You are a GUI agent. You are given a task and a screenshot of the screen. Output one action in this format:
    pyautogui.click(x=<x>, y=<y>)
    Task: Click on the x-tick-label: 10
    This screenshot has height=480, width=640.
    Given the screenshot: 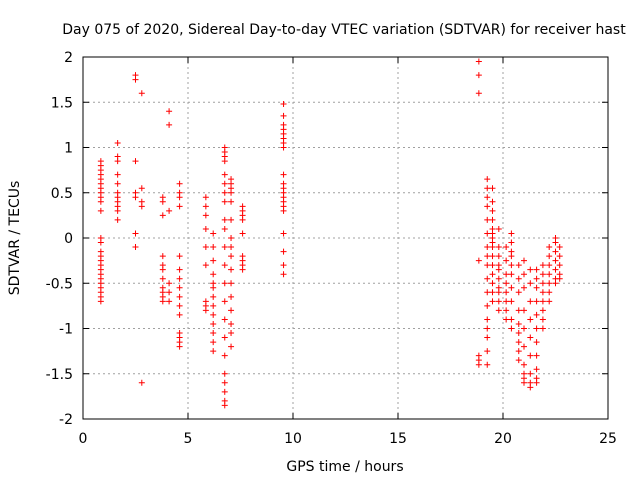 What is the action you would take?
    pyautogui.click(x=293, y=439)
    